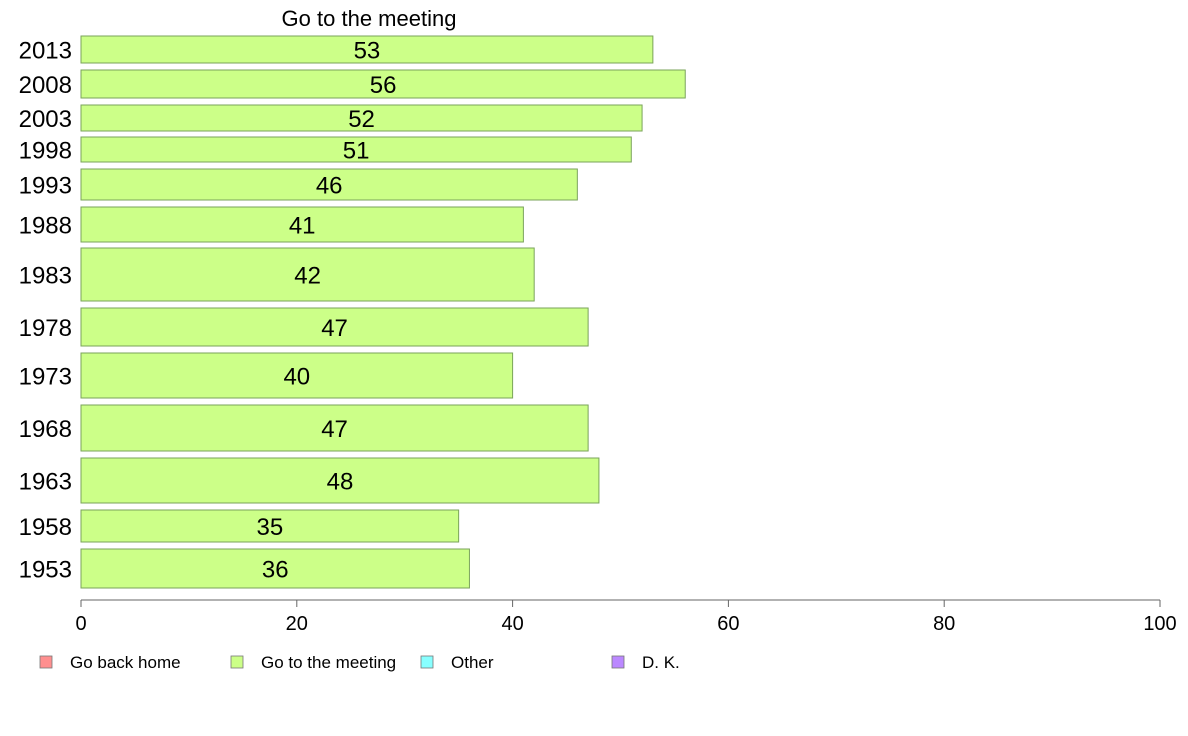 The height and width of the screenshot is (736, 1188). I want to click on category-label-1983: 1983, so click(45, 276).